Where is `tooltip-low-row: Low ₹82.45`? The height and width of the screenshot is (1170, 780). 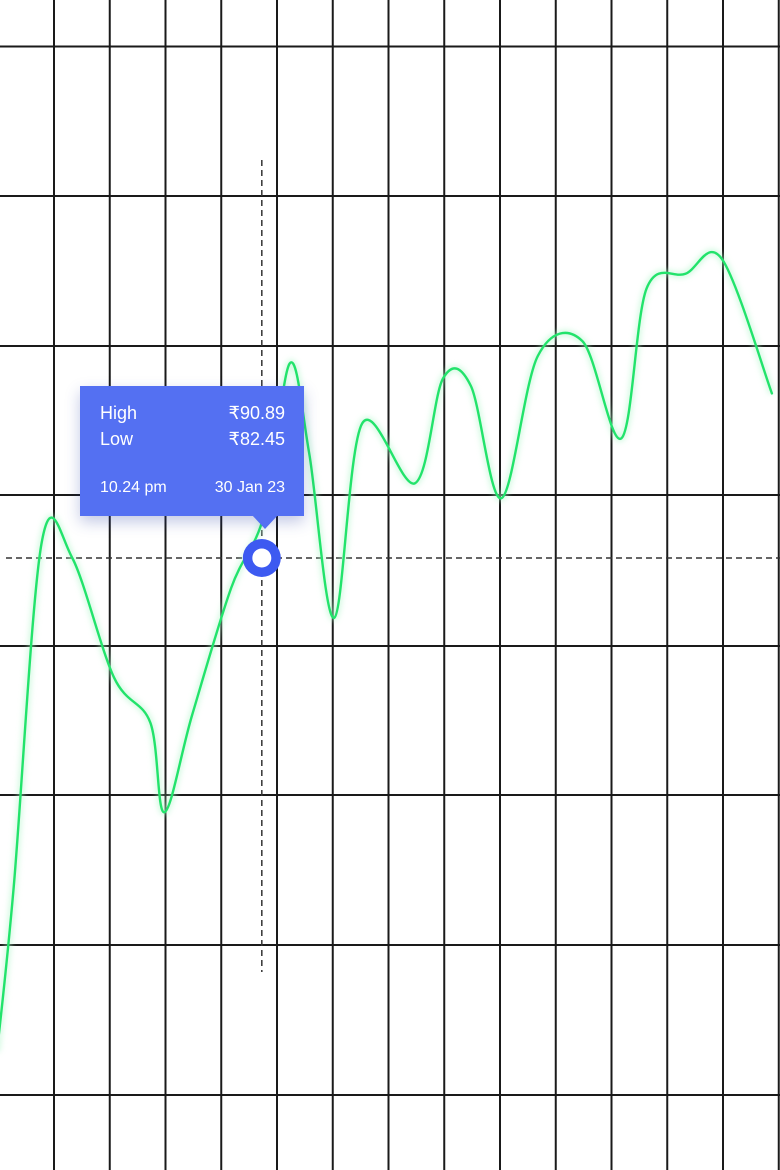 tooltip-low-row: Low ₹82.45 is located at coordinates (192, 439).